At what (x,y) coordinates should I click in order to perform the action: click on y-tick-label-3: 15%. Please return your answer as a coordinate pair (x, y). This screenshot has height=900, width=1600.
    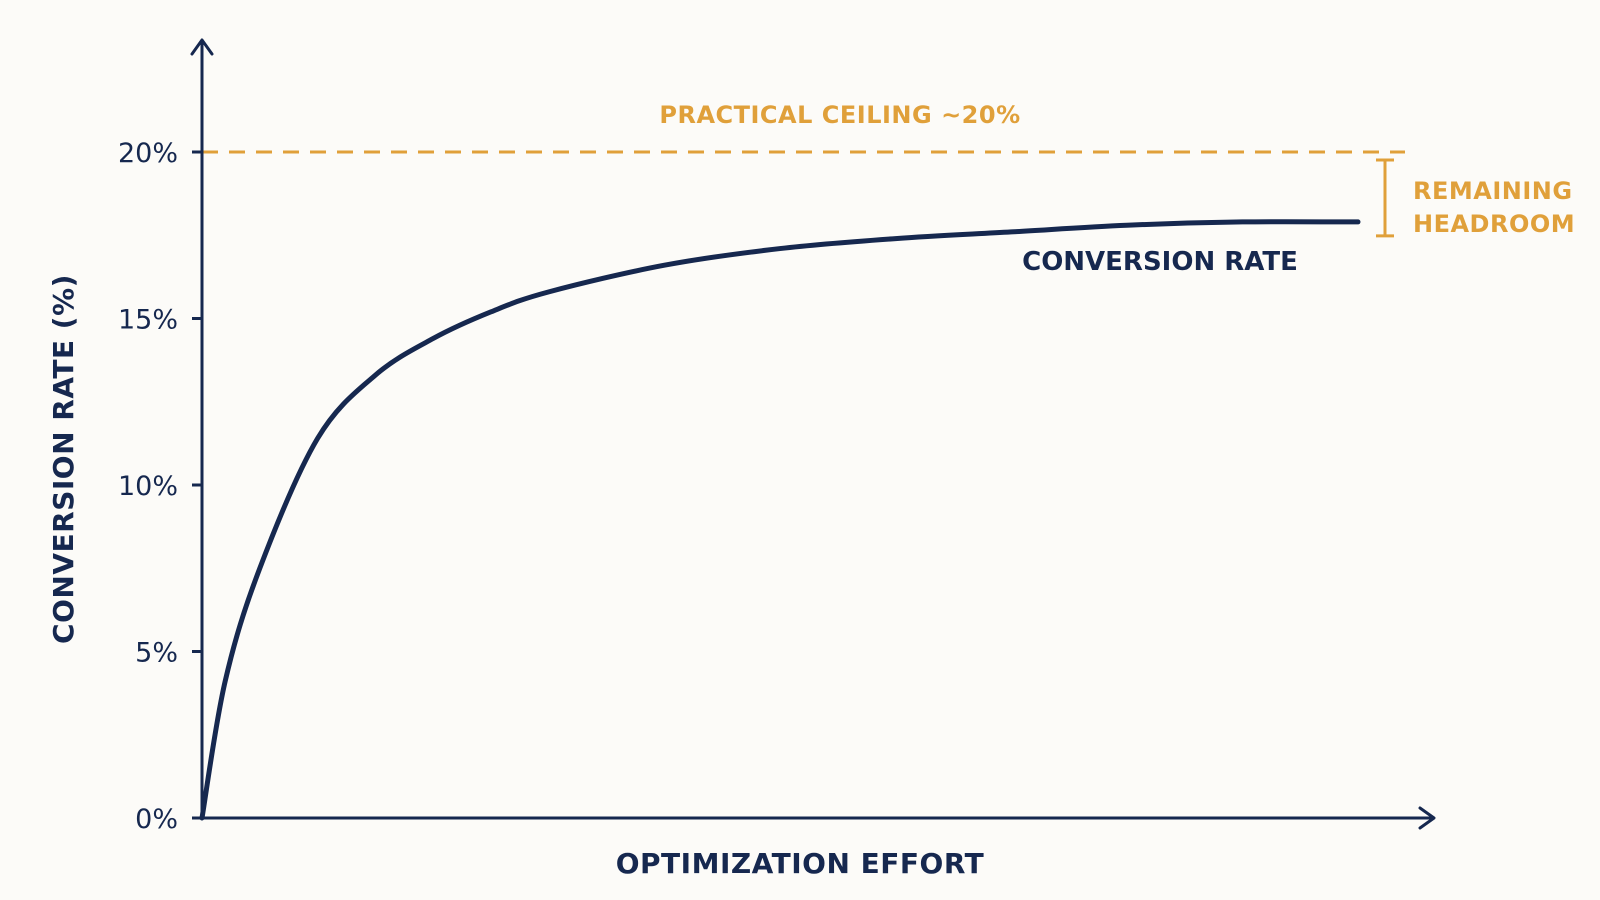
    Looking at the image, I should click on (148, 320).